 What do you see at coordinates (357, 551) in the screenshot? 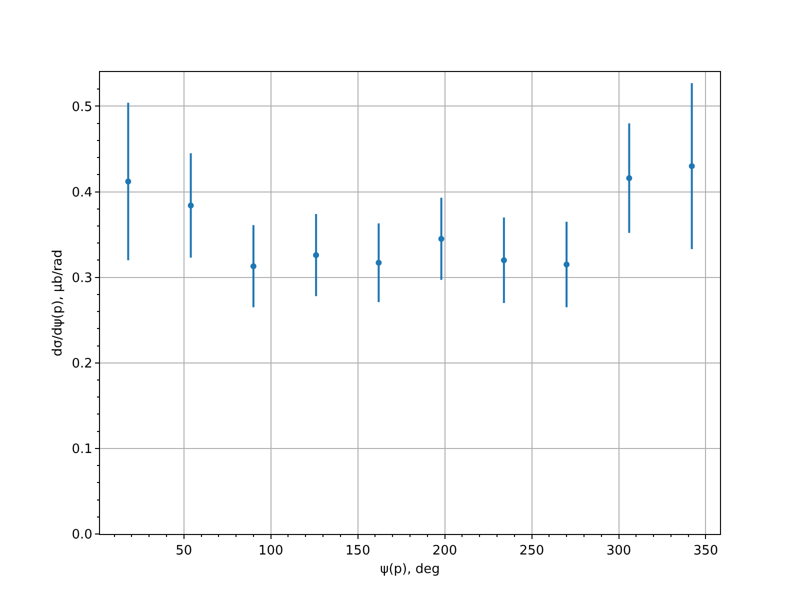
I see `x-tick-label: 150` at bounding box center [357, 551].